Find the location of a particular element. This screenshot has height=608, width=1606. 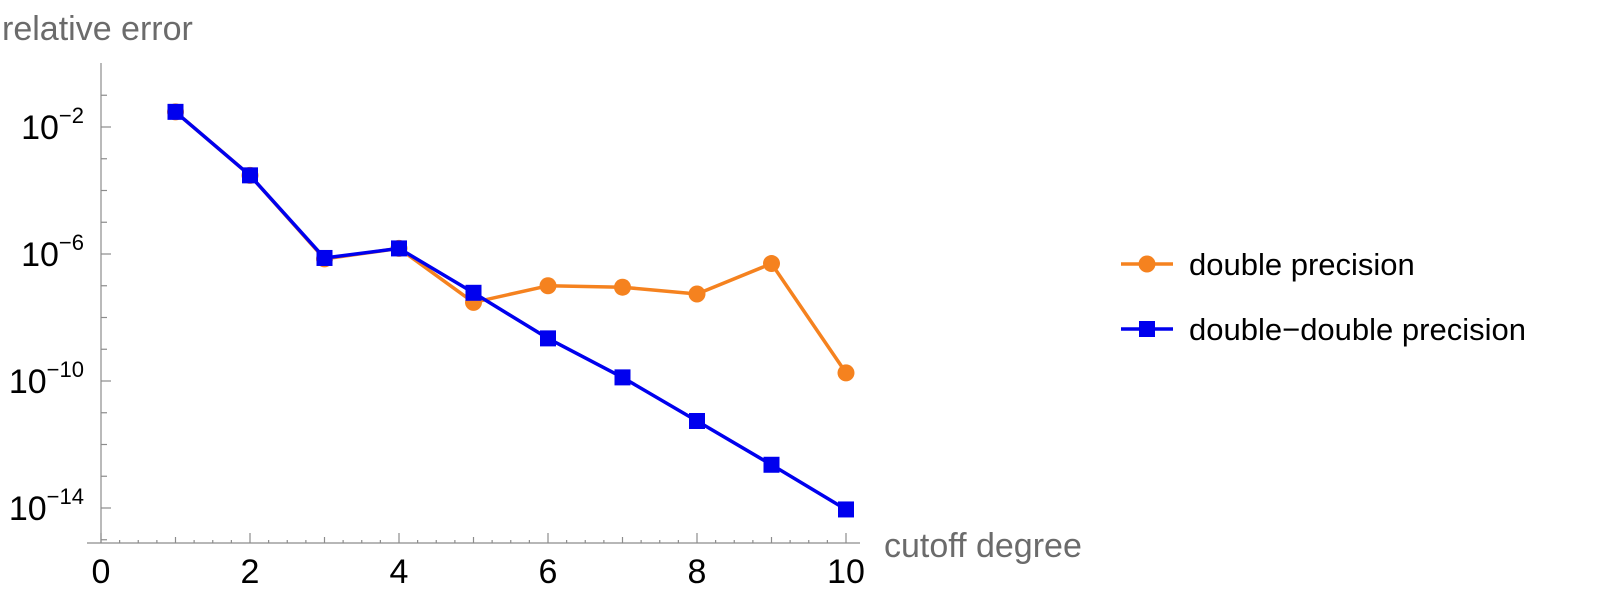

y-tick-exponent: −10 is located at coordinates (65, 369).